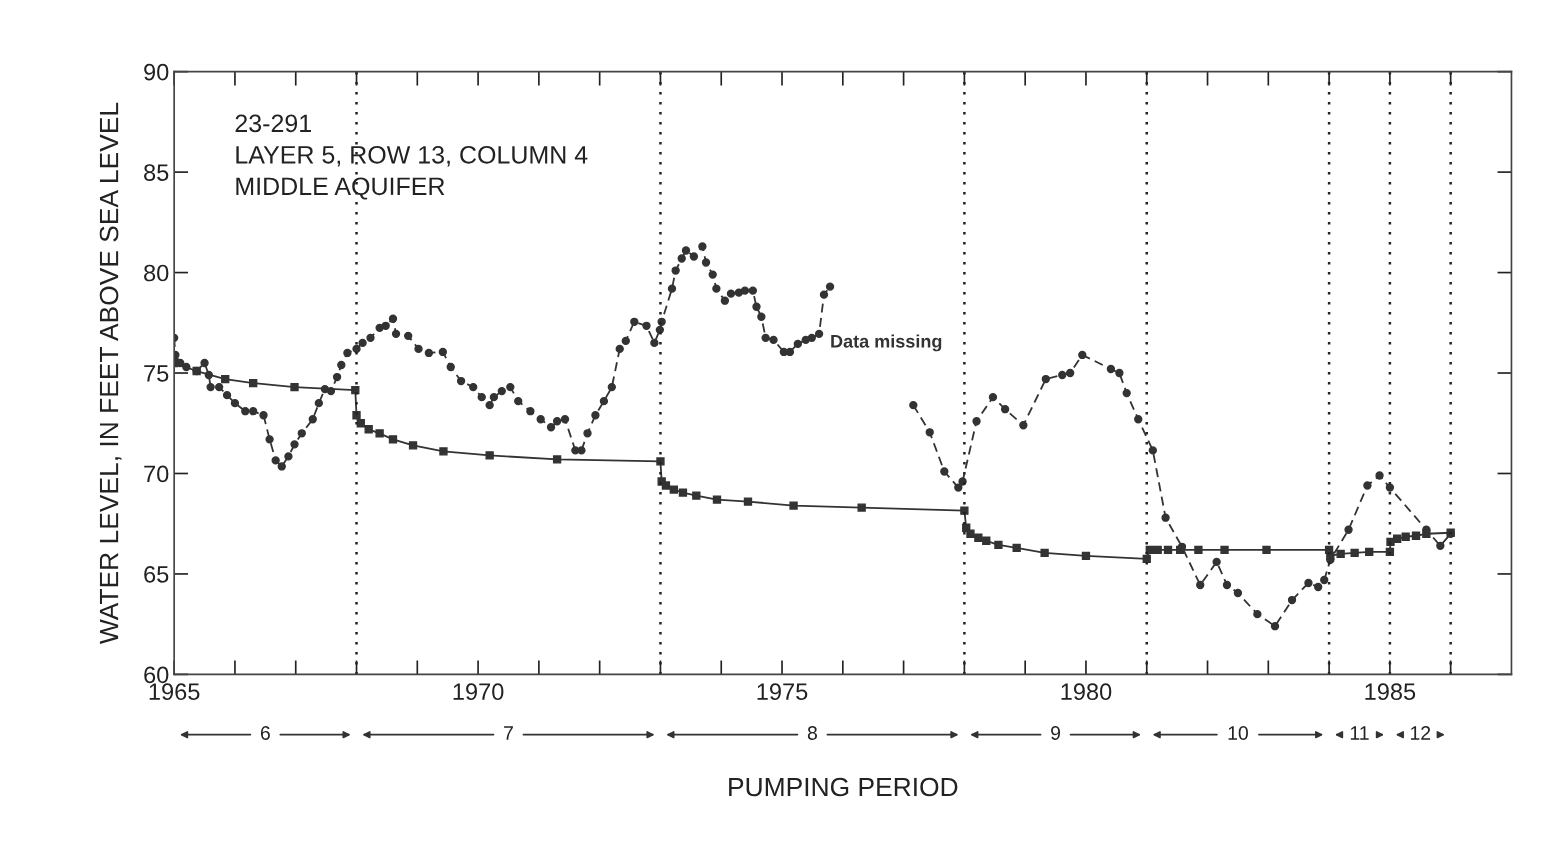  What do you see at coordinates (156, 172) in the screenshot?
I see `y-tick-label: 85` at bounding box center [156, 172].